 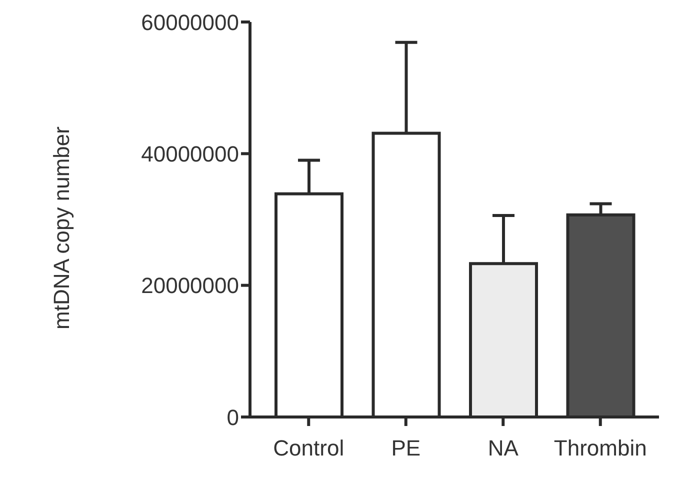 What do you see at coordinates (190, 153) in the screenshot?
I see `y-tick-label: 40000000` at bounding box center [190, 153].